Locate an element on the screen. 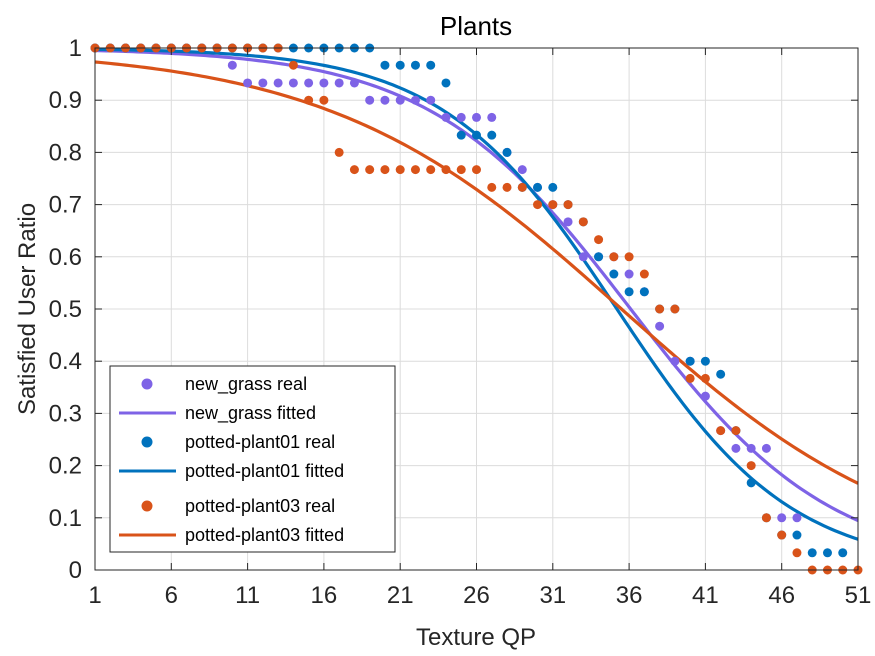 The image size is (875, 656). y-tick-label: 0.3 is located at coordinates (65, 413).